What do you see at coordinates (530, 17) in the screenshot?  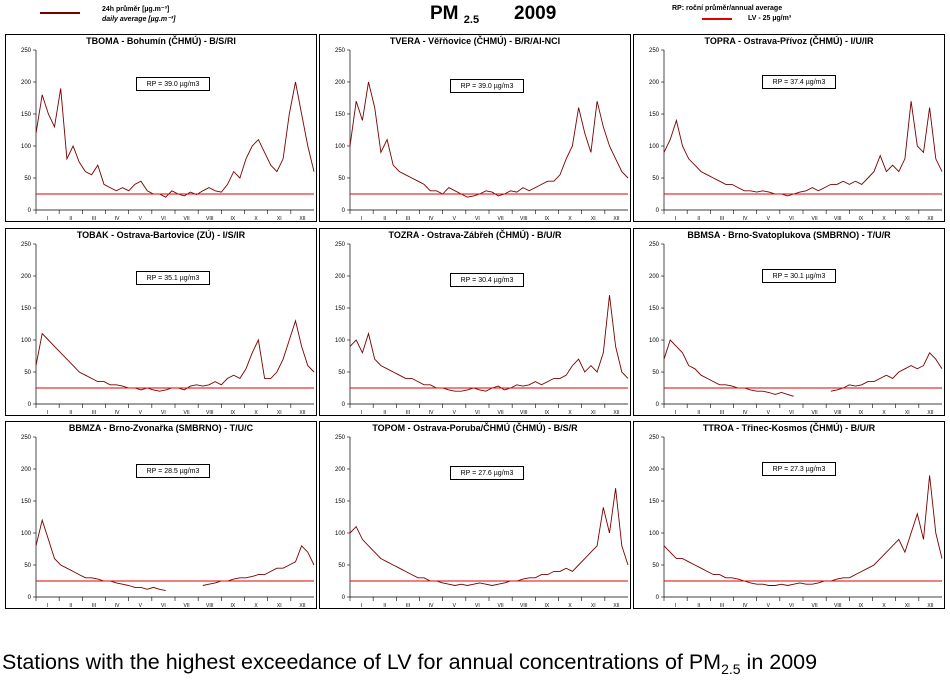 I see `page-title: PM 2.5 2009` at bounding box center [530, 17].